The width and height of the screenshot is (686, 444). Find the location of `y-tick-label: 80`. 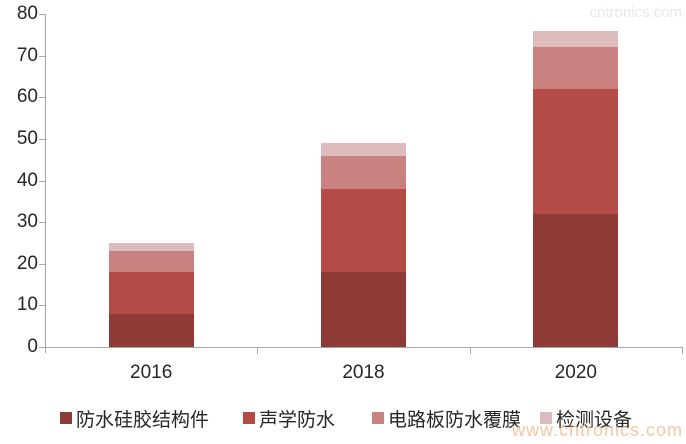

y-tick-label: 80 is located at coordinates (27, 13).